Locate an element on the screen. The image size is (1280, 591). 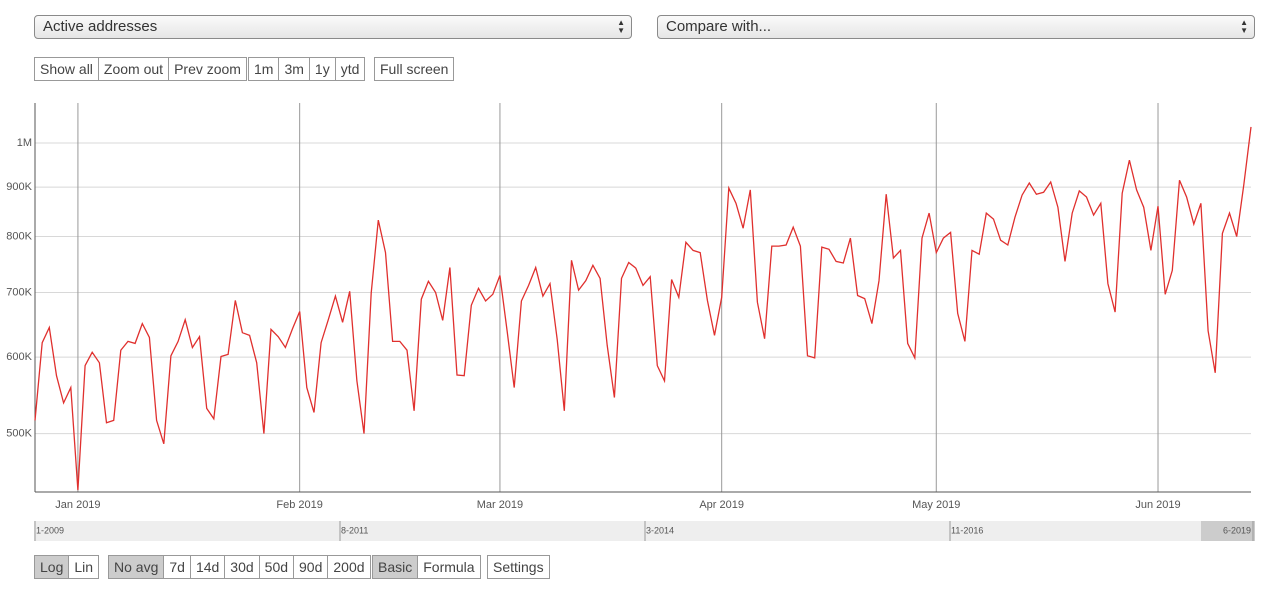
x-tick-label: Apr 2019 is located at coordinates (721, 505).